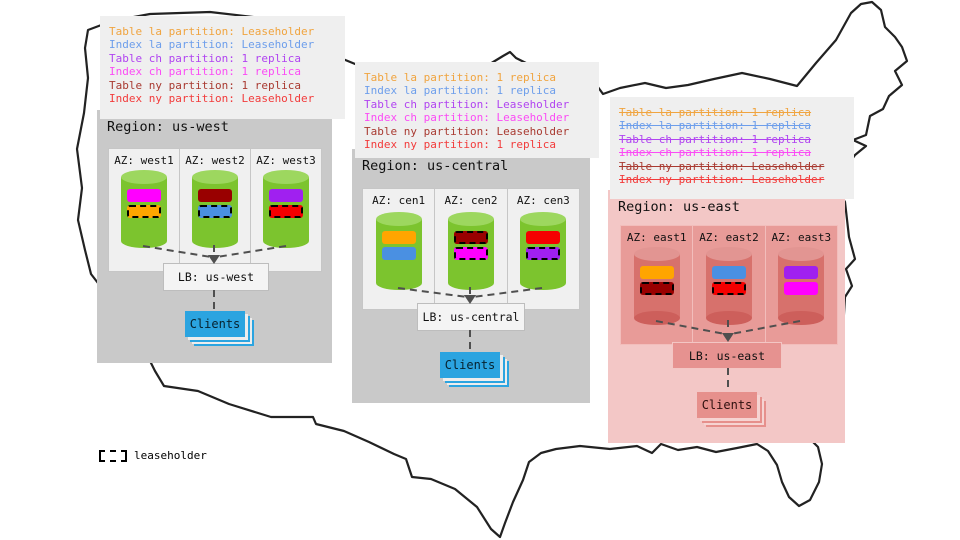 This screenshot has height=540, width=960. What do you see at coordinates (727, 355) in the screenshot?
I see `load-balancer-us-east: LB: us-east` at bounding box center [727, 355].